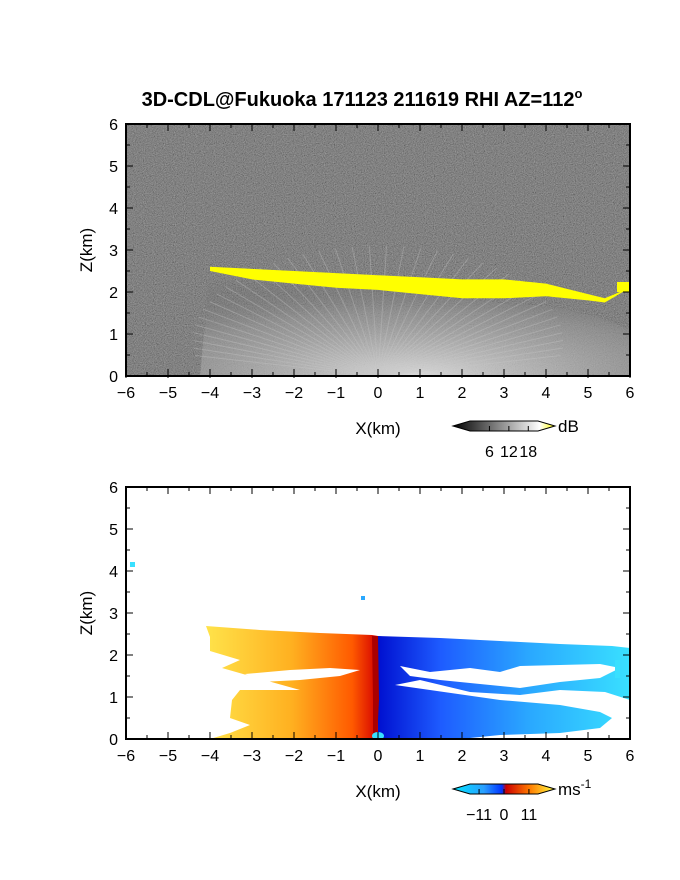 The width and height of the screenshot is (680, 880). What do you see at coordinates (86, 250) in the screenshot?
I see `reflectivity-y-axis-label: Z(km)` at bounding box center [86, 250].